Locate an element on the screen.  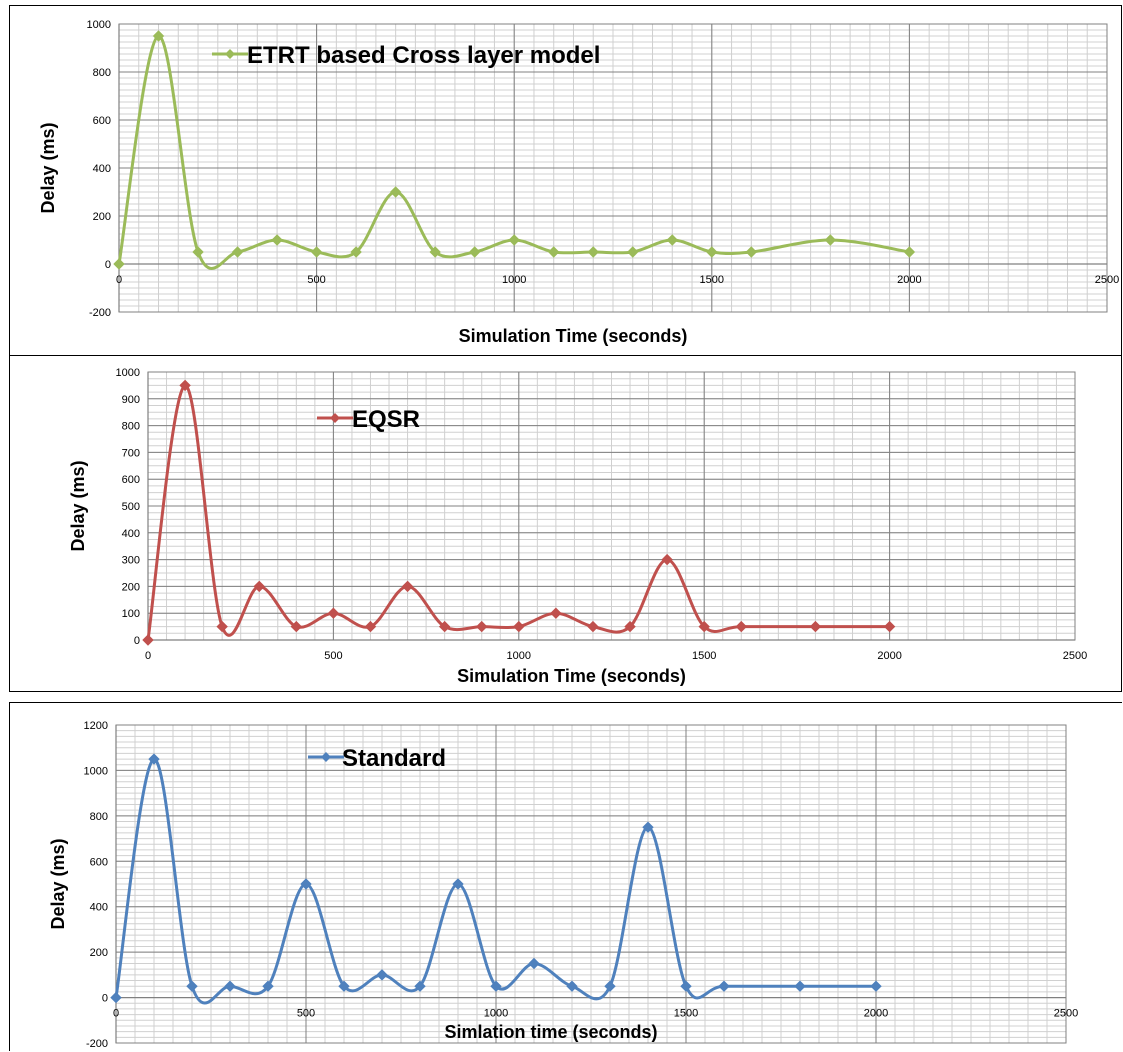
y-tick-label: 100 is located at coordinates (131, 614).